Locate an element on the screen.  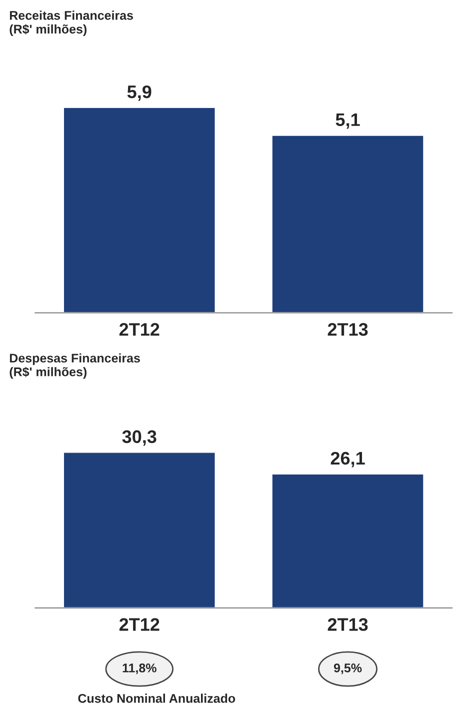
text: 9,5% is located at coordinates (348, 669).